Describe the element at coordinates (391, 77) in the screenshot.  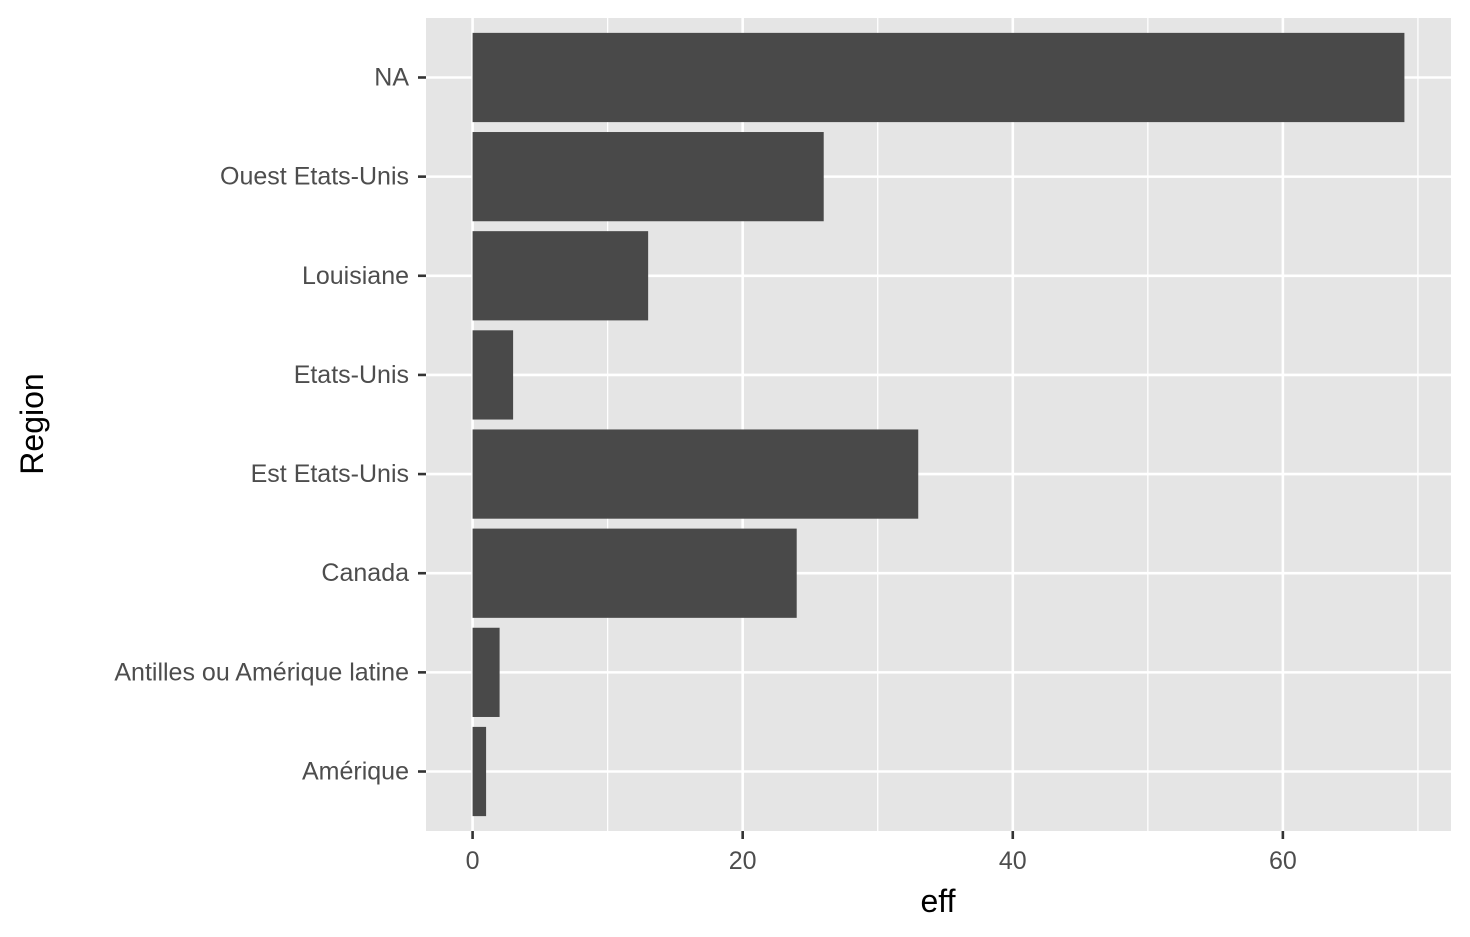
I see `y-tick-label: NA` at that location.